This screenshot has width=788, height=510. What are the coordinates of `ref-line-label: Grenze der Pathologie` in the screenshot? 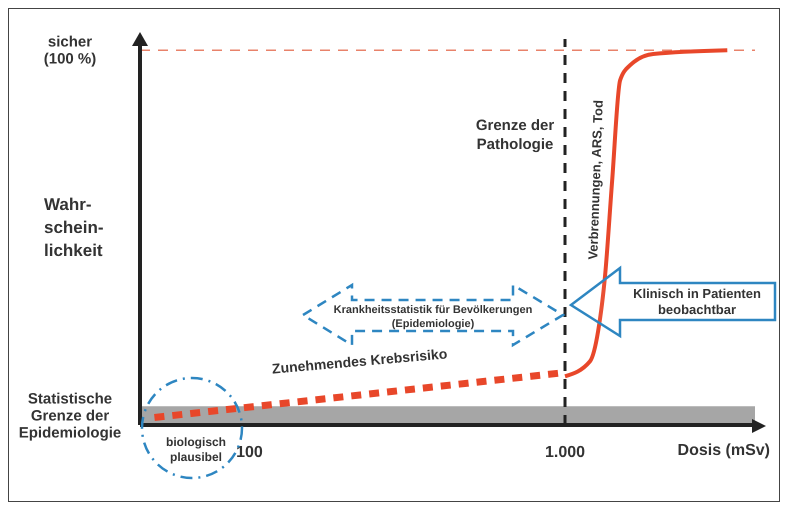 It's located at (515, 135).